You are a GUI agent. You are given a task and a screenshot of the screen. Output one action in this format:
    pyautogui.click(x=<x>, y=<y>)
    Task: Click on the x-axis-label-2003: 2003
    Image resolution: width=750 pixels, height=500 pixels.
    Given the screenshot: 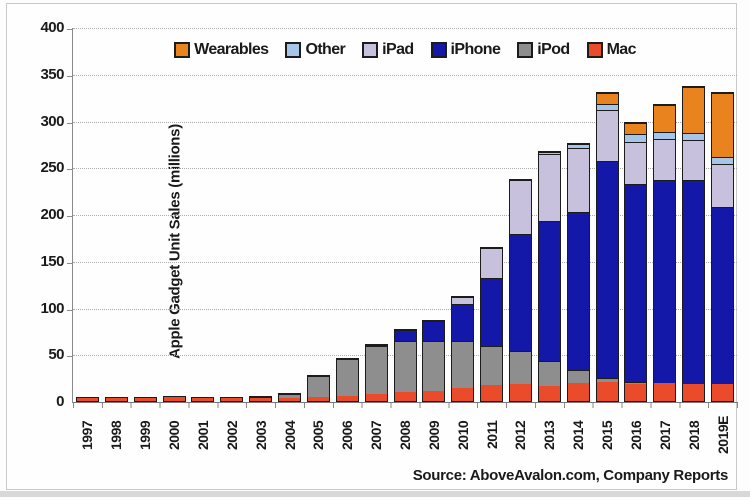 What is the action you would take?
    pyautogui.click(x=260, y=435)
    